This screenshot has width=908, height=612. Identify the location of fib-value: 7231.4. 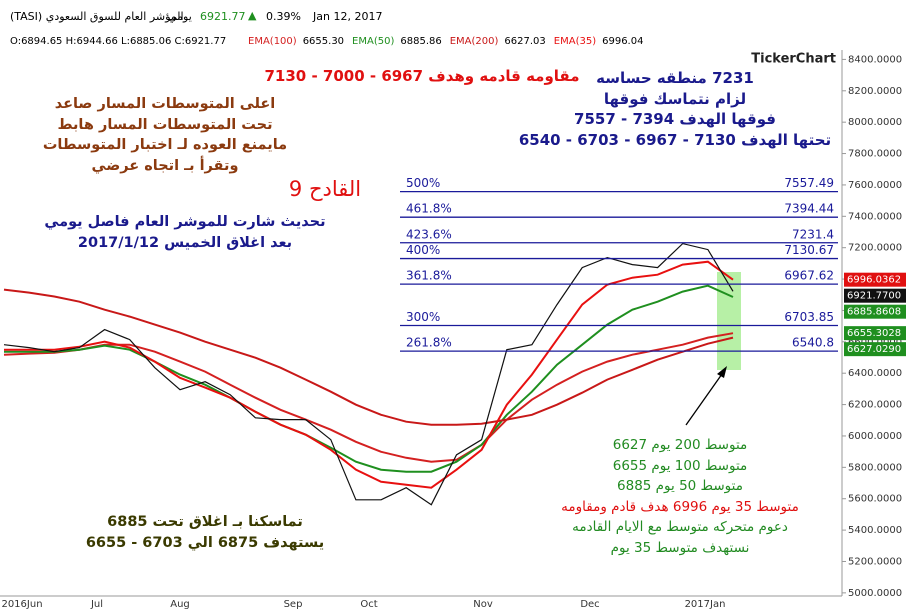
(813, 234).